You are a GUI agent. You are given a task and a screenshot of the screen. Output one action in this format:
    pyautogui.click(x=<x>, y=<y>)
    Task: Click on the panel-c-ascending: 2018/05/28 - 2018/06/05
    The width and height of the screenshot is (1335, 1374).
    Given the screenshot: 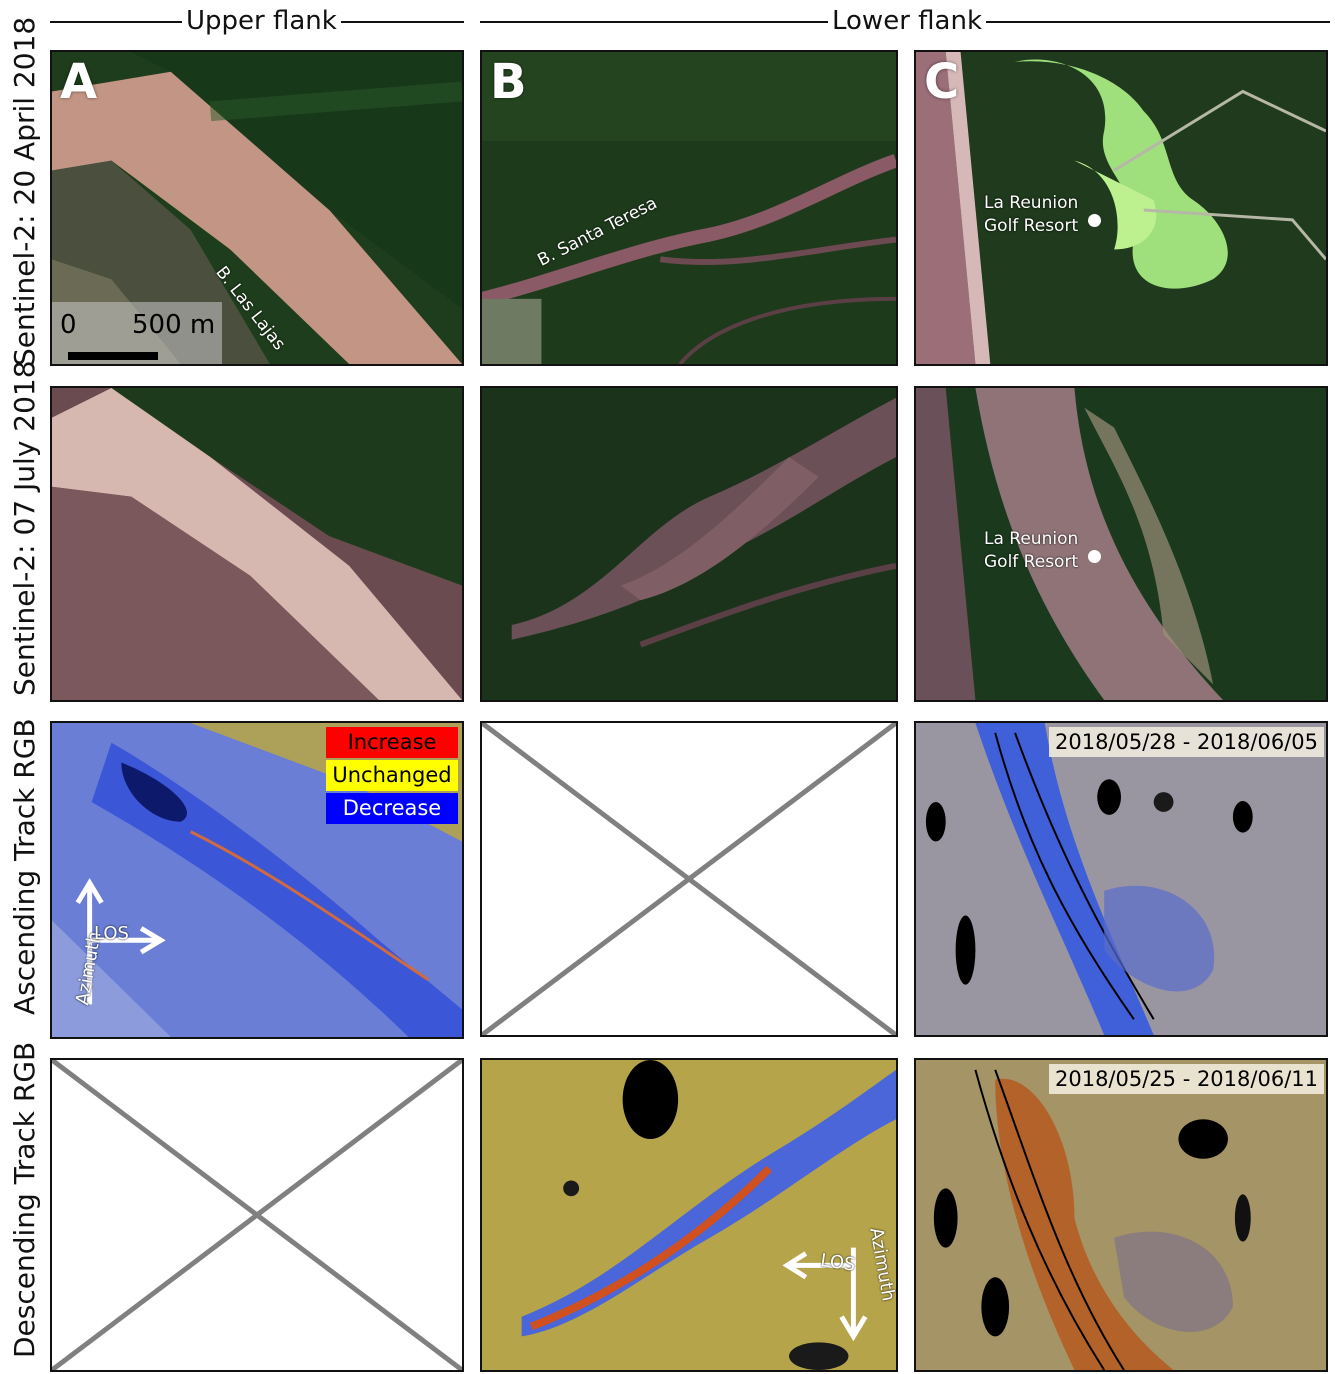 What is the action you would take?
    pyautogui.click(x=1121, y=879)
    